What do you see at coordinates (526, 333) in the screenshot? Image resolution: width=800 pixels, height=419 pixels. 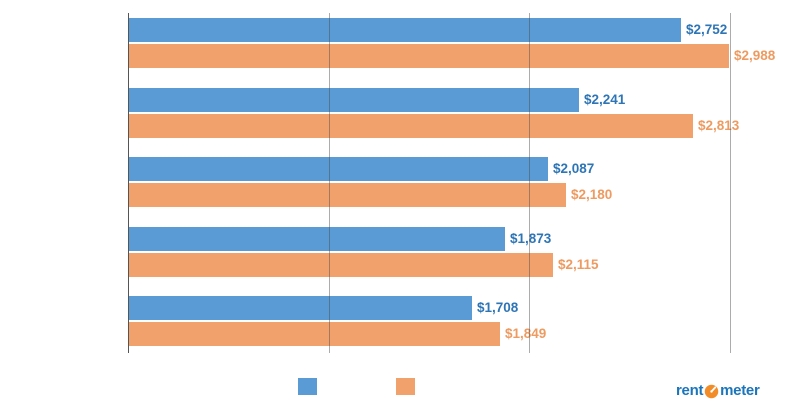 I see `series-orange-value-label-5: $1,849` at bounding box center [526, 333].